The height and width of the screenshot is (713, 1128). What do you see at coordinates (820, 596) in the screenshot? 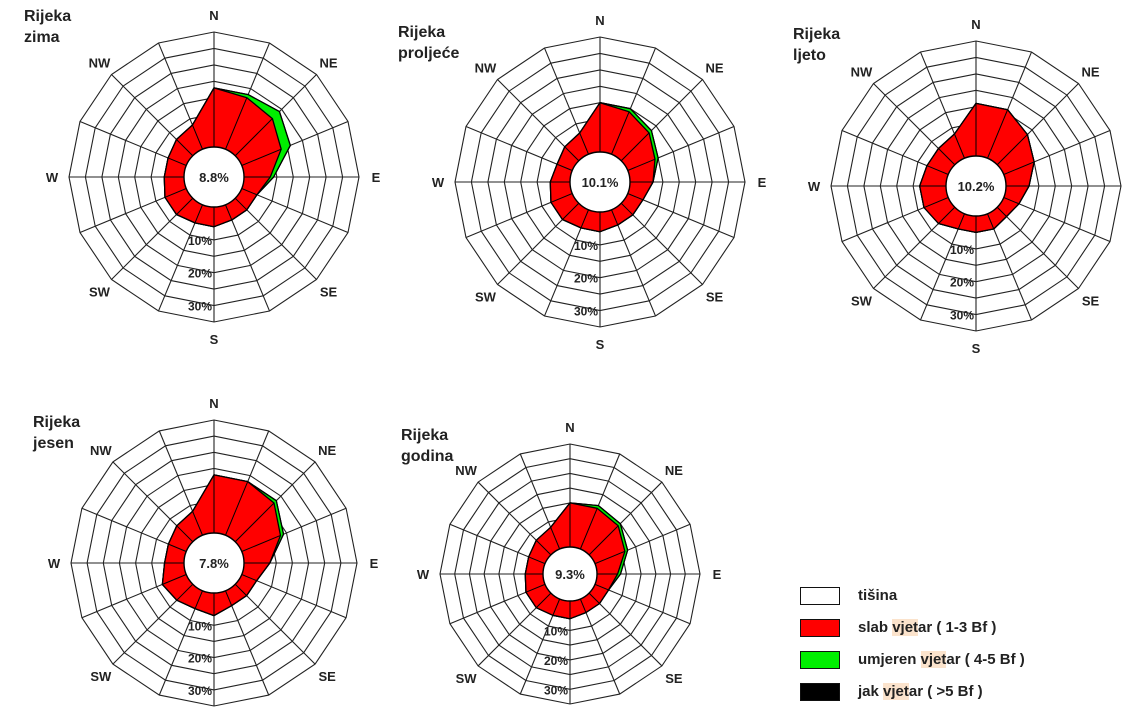
I see `legend-swatch-tisina` at bounding box center [820, 596].